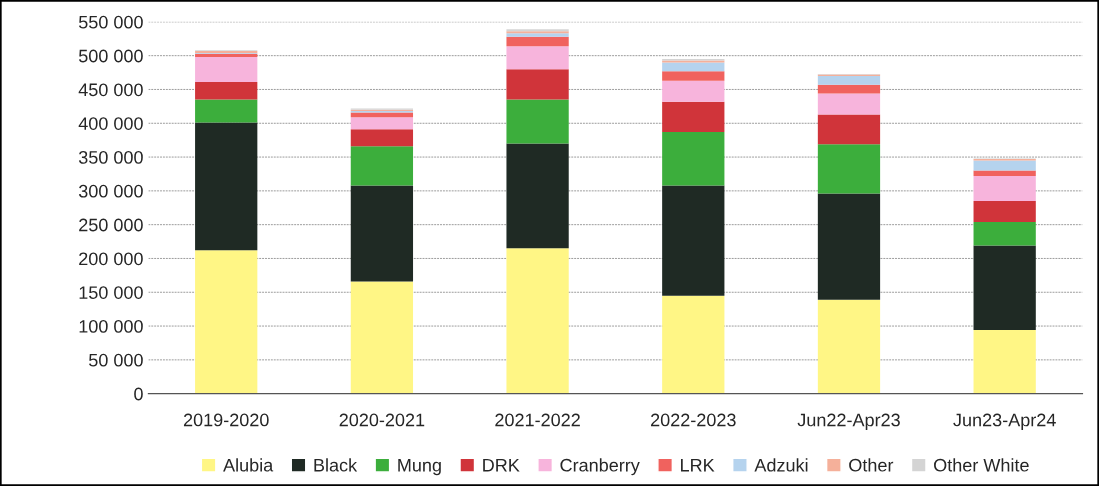  Describe the element at coordinates (336, 465) in the screenshot. I see `legend-label: Black` at that location.